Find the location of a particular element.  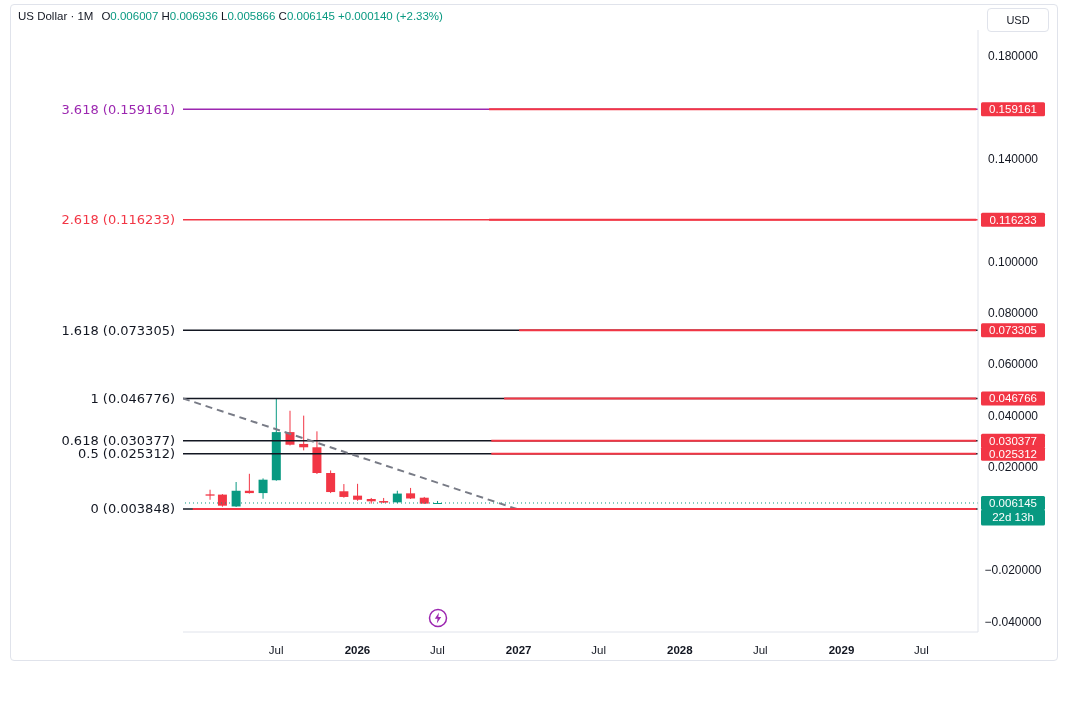

y-tick-label: 0.100000 is located at coordinates (1013, 261).